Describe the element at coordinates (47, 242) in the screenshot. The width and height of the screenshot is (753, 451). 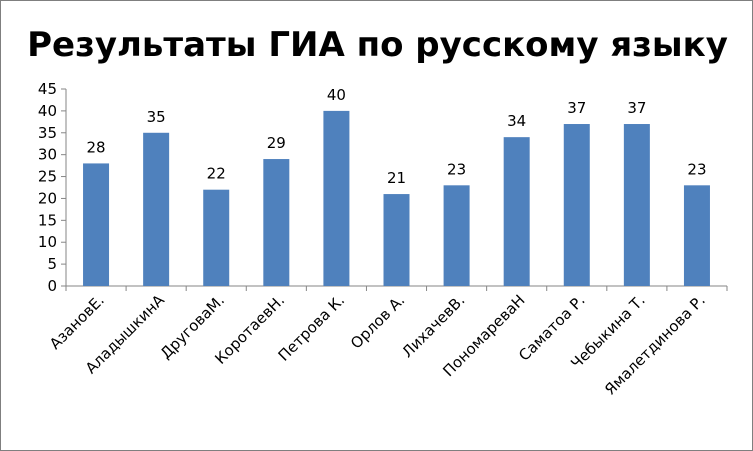
I see `y-tick-label: 10` at that location.